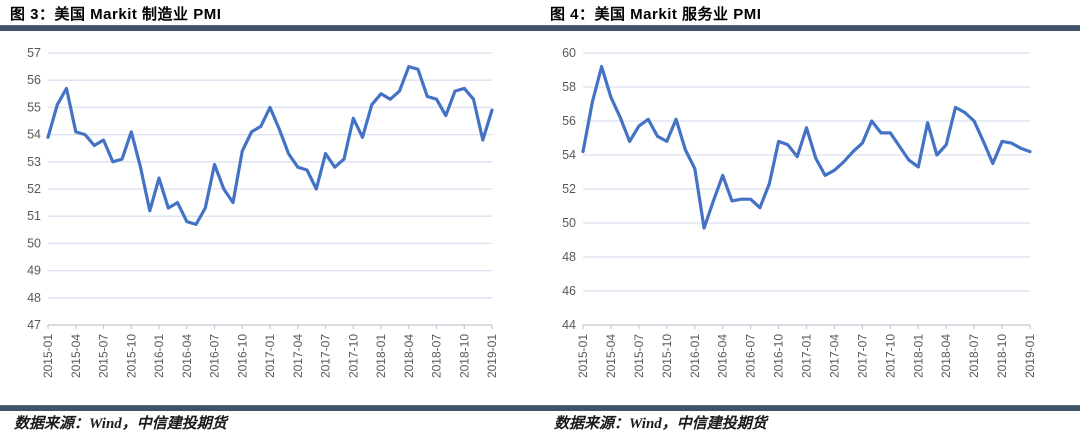 The image size is (1080, 443). What do you see at coordinates (34, 216) in the screenshot?
I see `y-axis-tick-label: 51` at bounding box center [34, 216].